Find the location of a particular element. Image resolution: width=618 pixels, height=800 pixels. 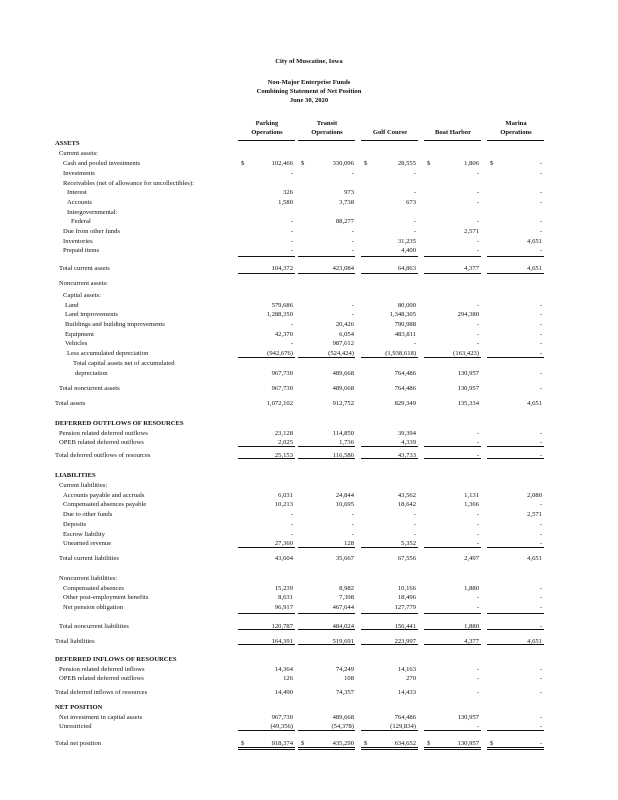

cell-value: 294,380 is located at coordinates (468, 314).